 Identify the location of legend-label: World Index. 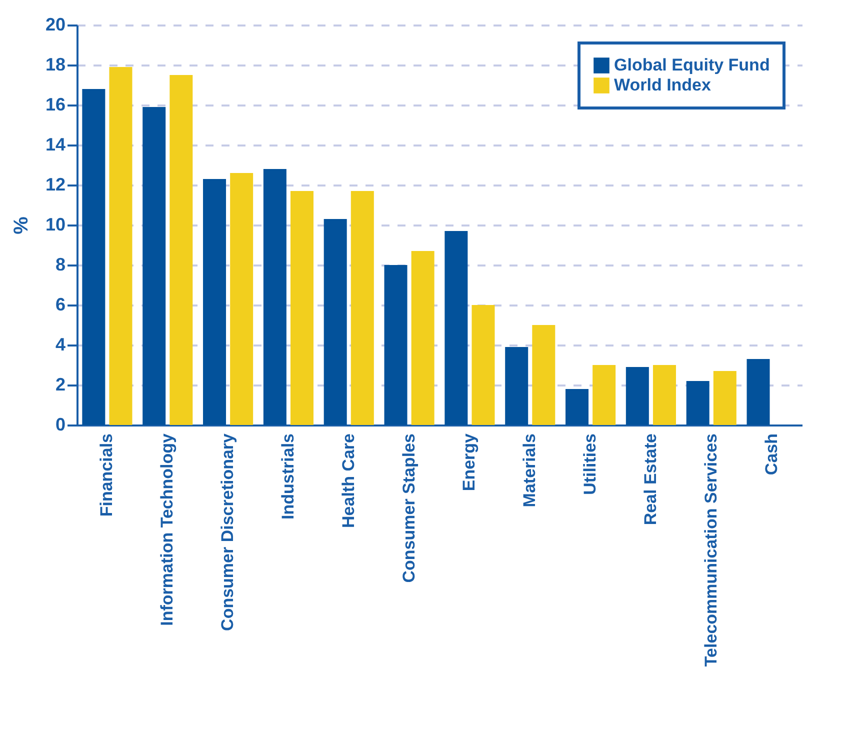
(663, 85).